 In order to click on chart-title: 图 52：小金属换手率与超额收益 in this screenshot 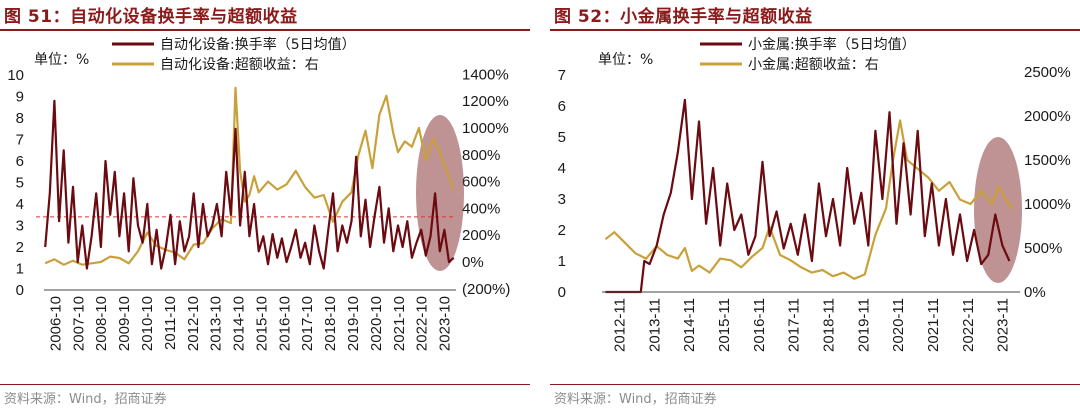, I will do `click(683, 17)`.